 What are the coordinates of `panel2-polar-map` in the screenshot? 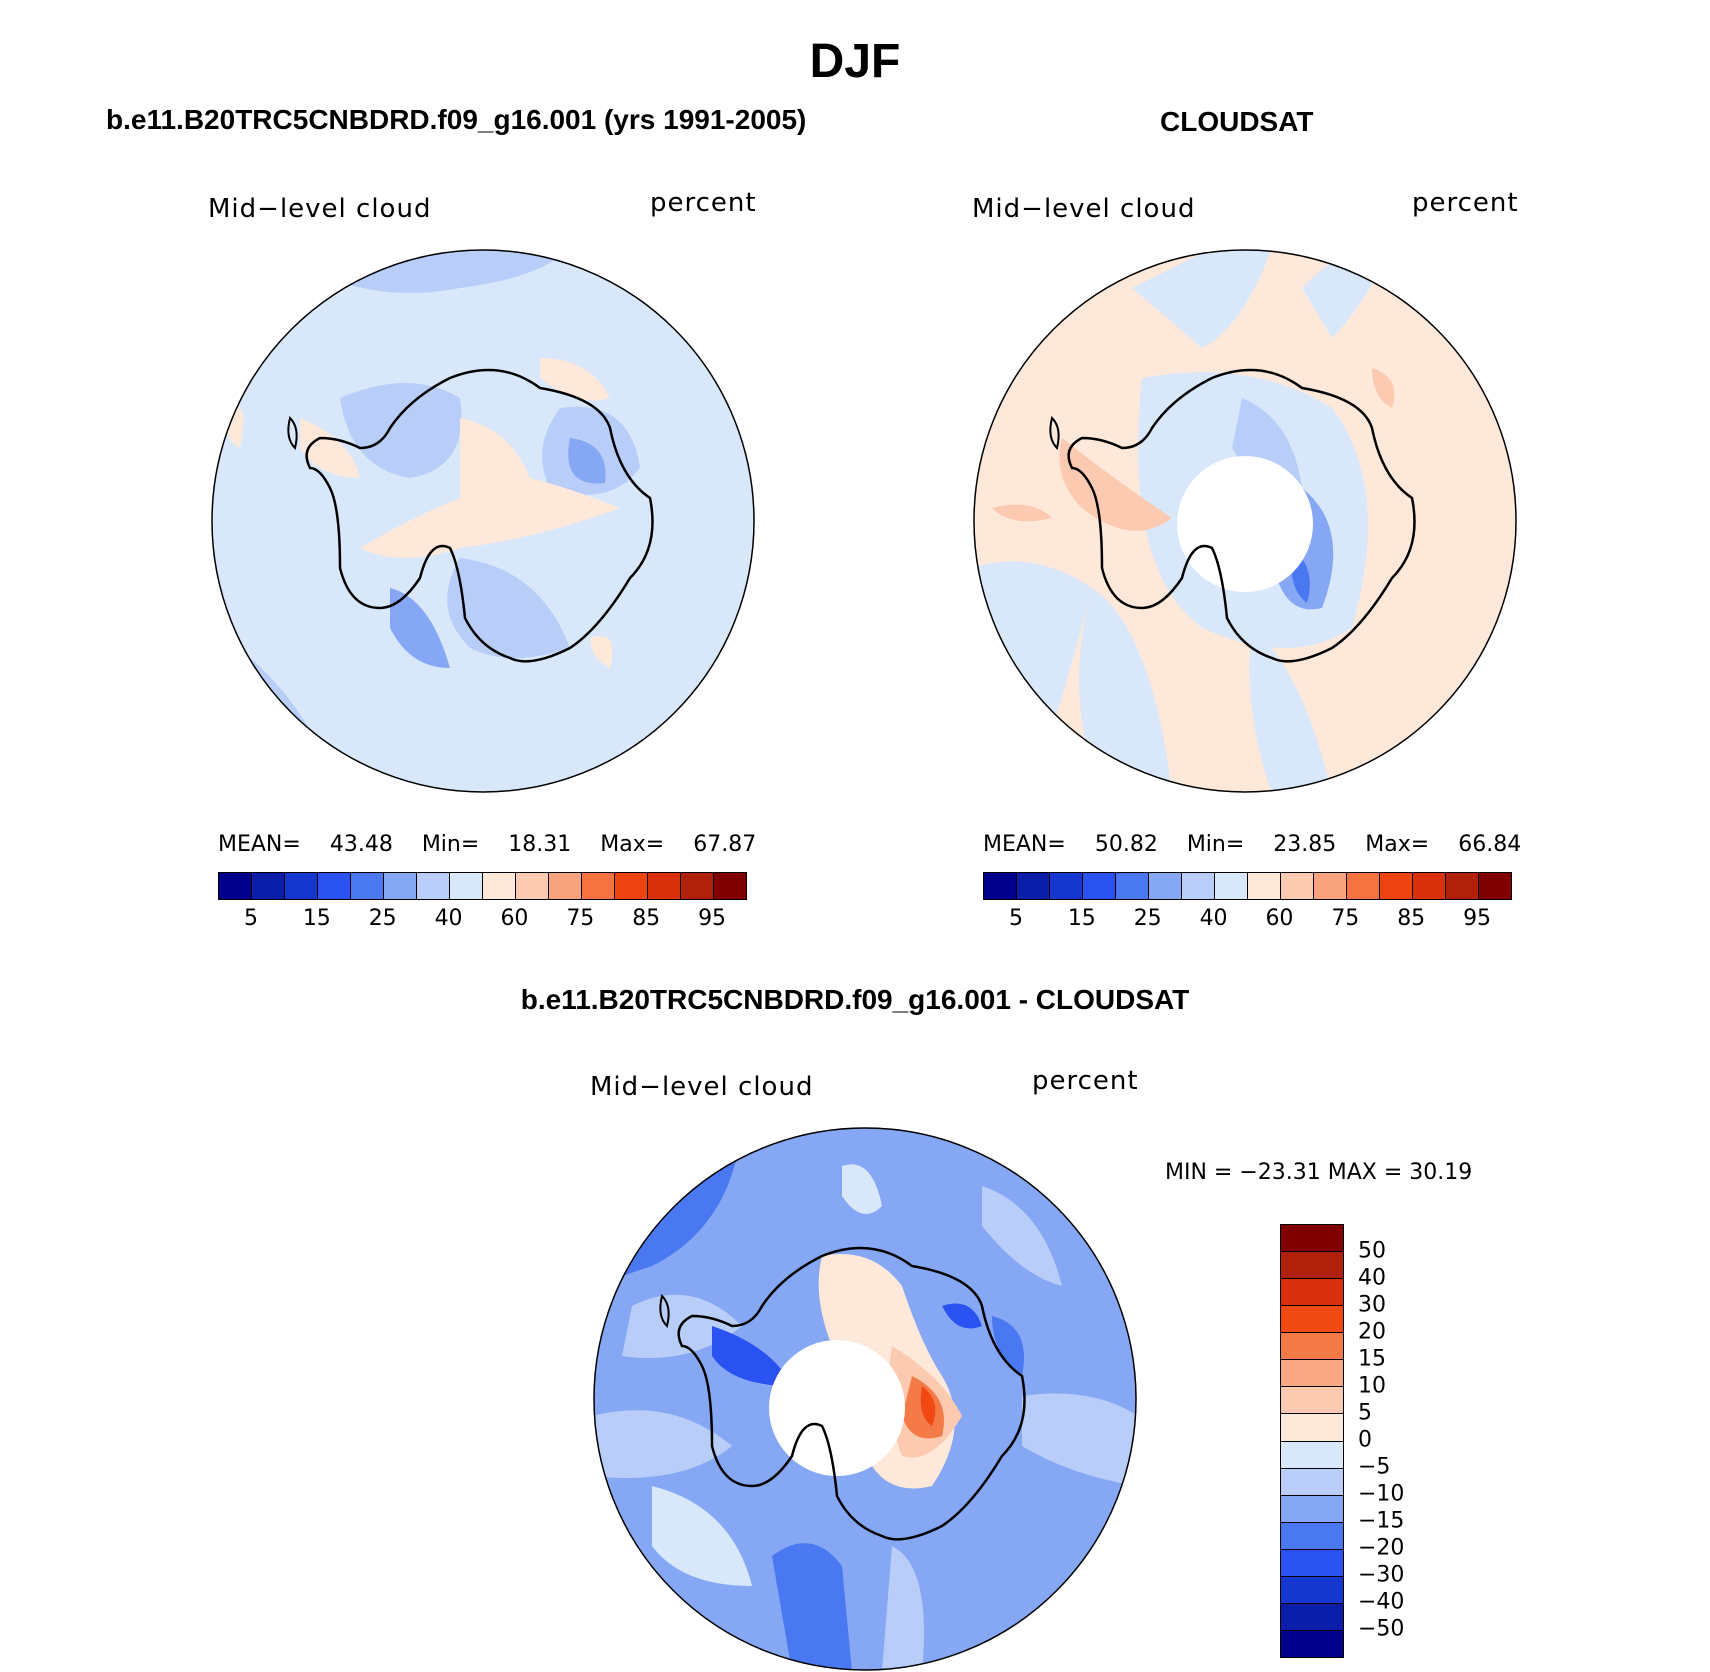 It's located at (1245, 521).